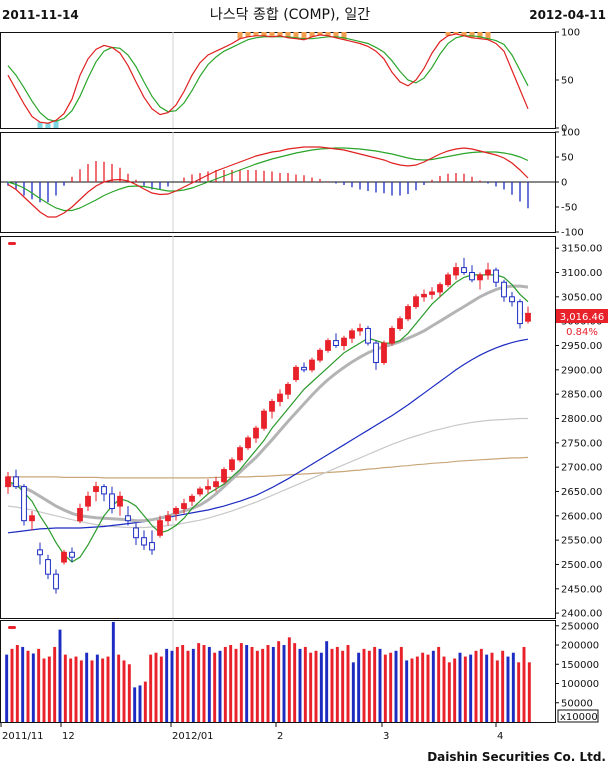 Image resolution: width=609 pixels, height=767 pixels. Describe the element at coordinates (582, 316) in the screenshot. I see `last-price-badge` at that location.